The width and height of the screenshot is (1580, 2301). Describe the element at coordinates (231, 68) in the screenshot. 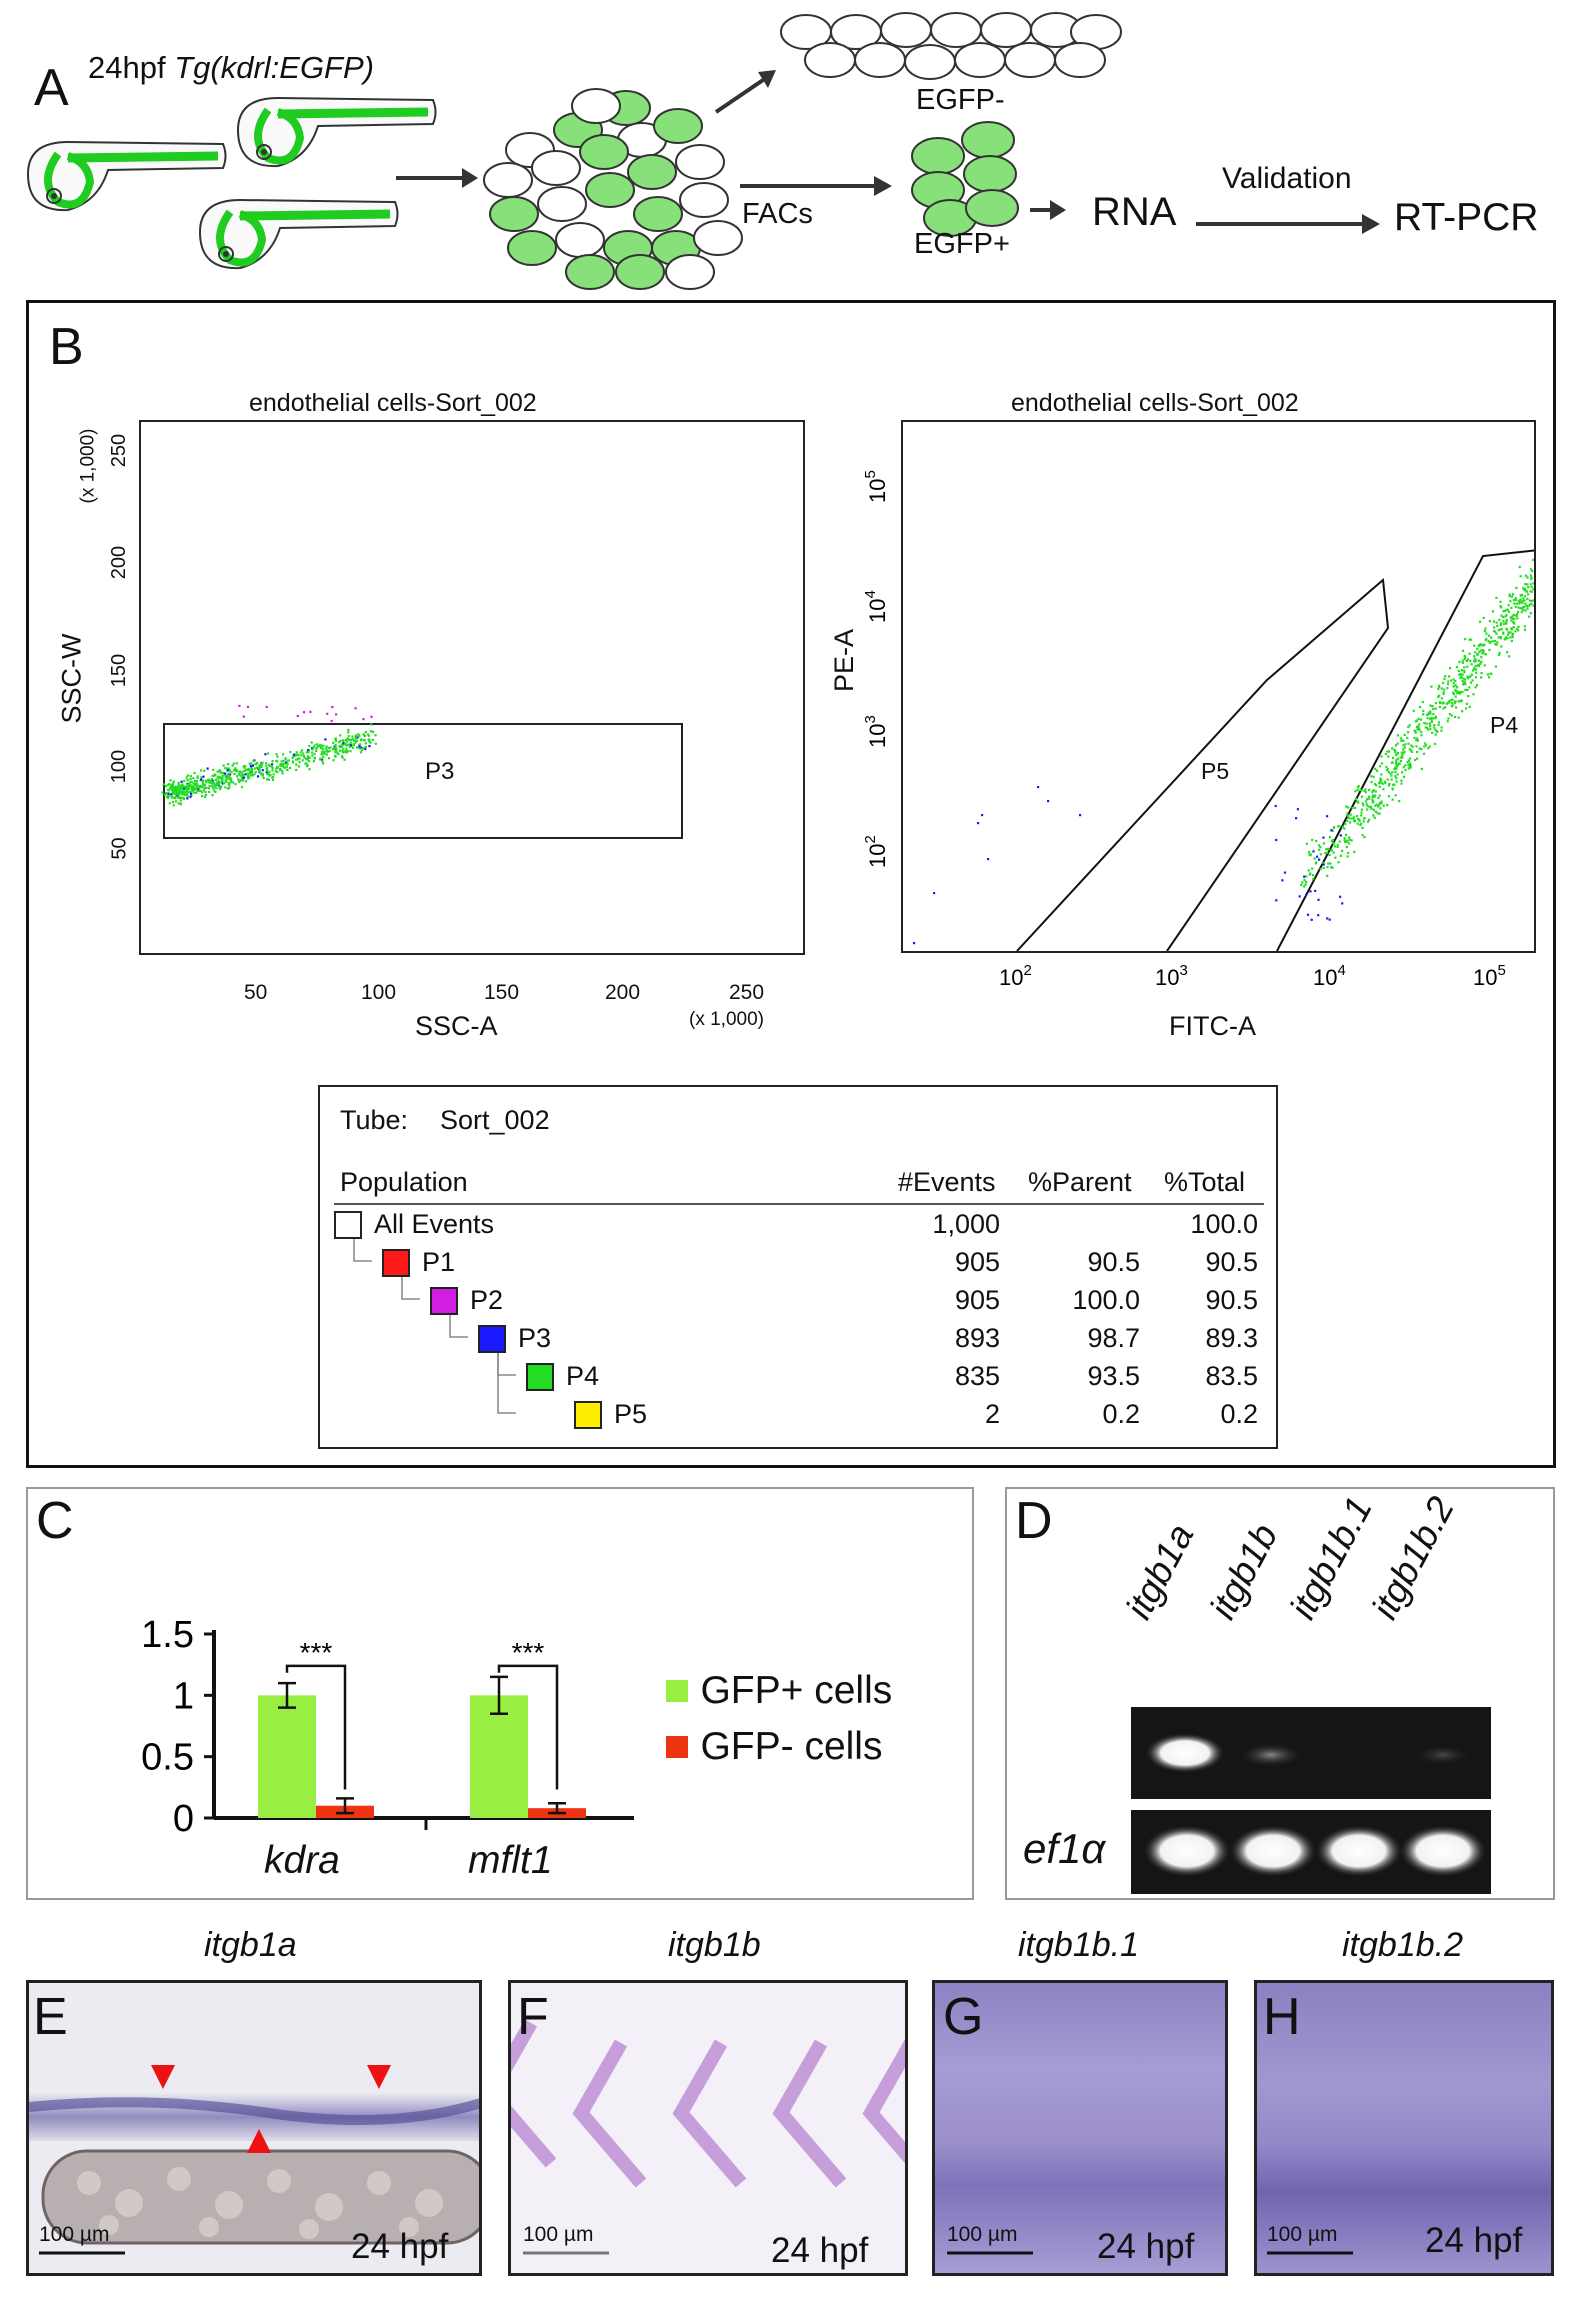

I see `panel-a-title: 24hpf Tg(kdrl:EGFP)` at that location.